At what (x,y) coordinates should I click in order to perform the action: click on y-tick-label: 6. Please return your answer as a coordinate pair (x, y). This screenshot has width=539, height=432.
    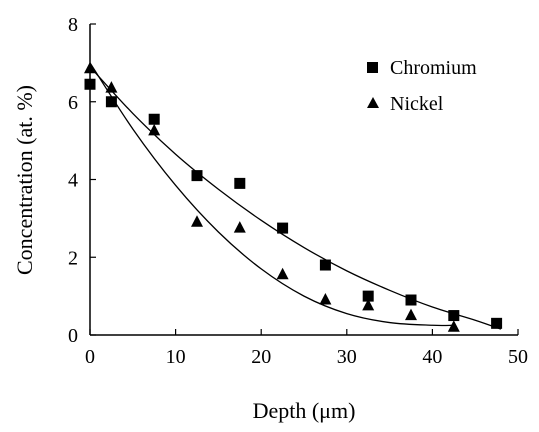
    Looking at the image, I should click on (73, 103).